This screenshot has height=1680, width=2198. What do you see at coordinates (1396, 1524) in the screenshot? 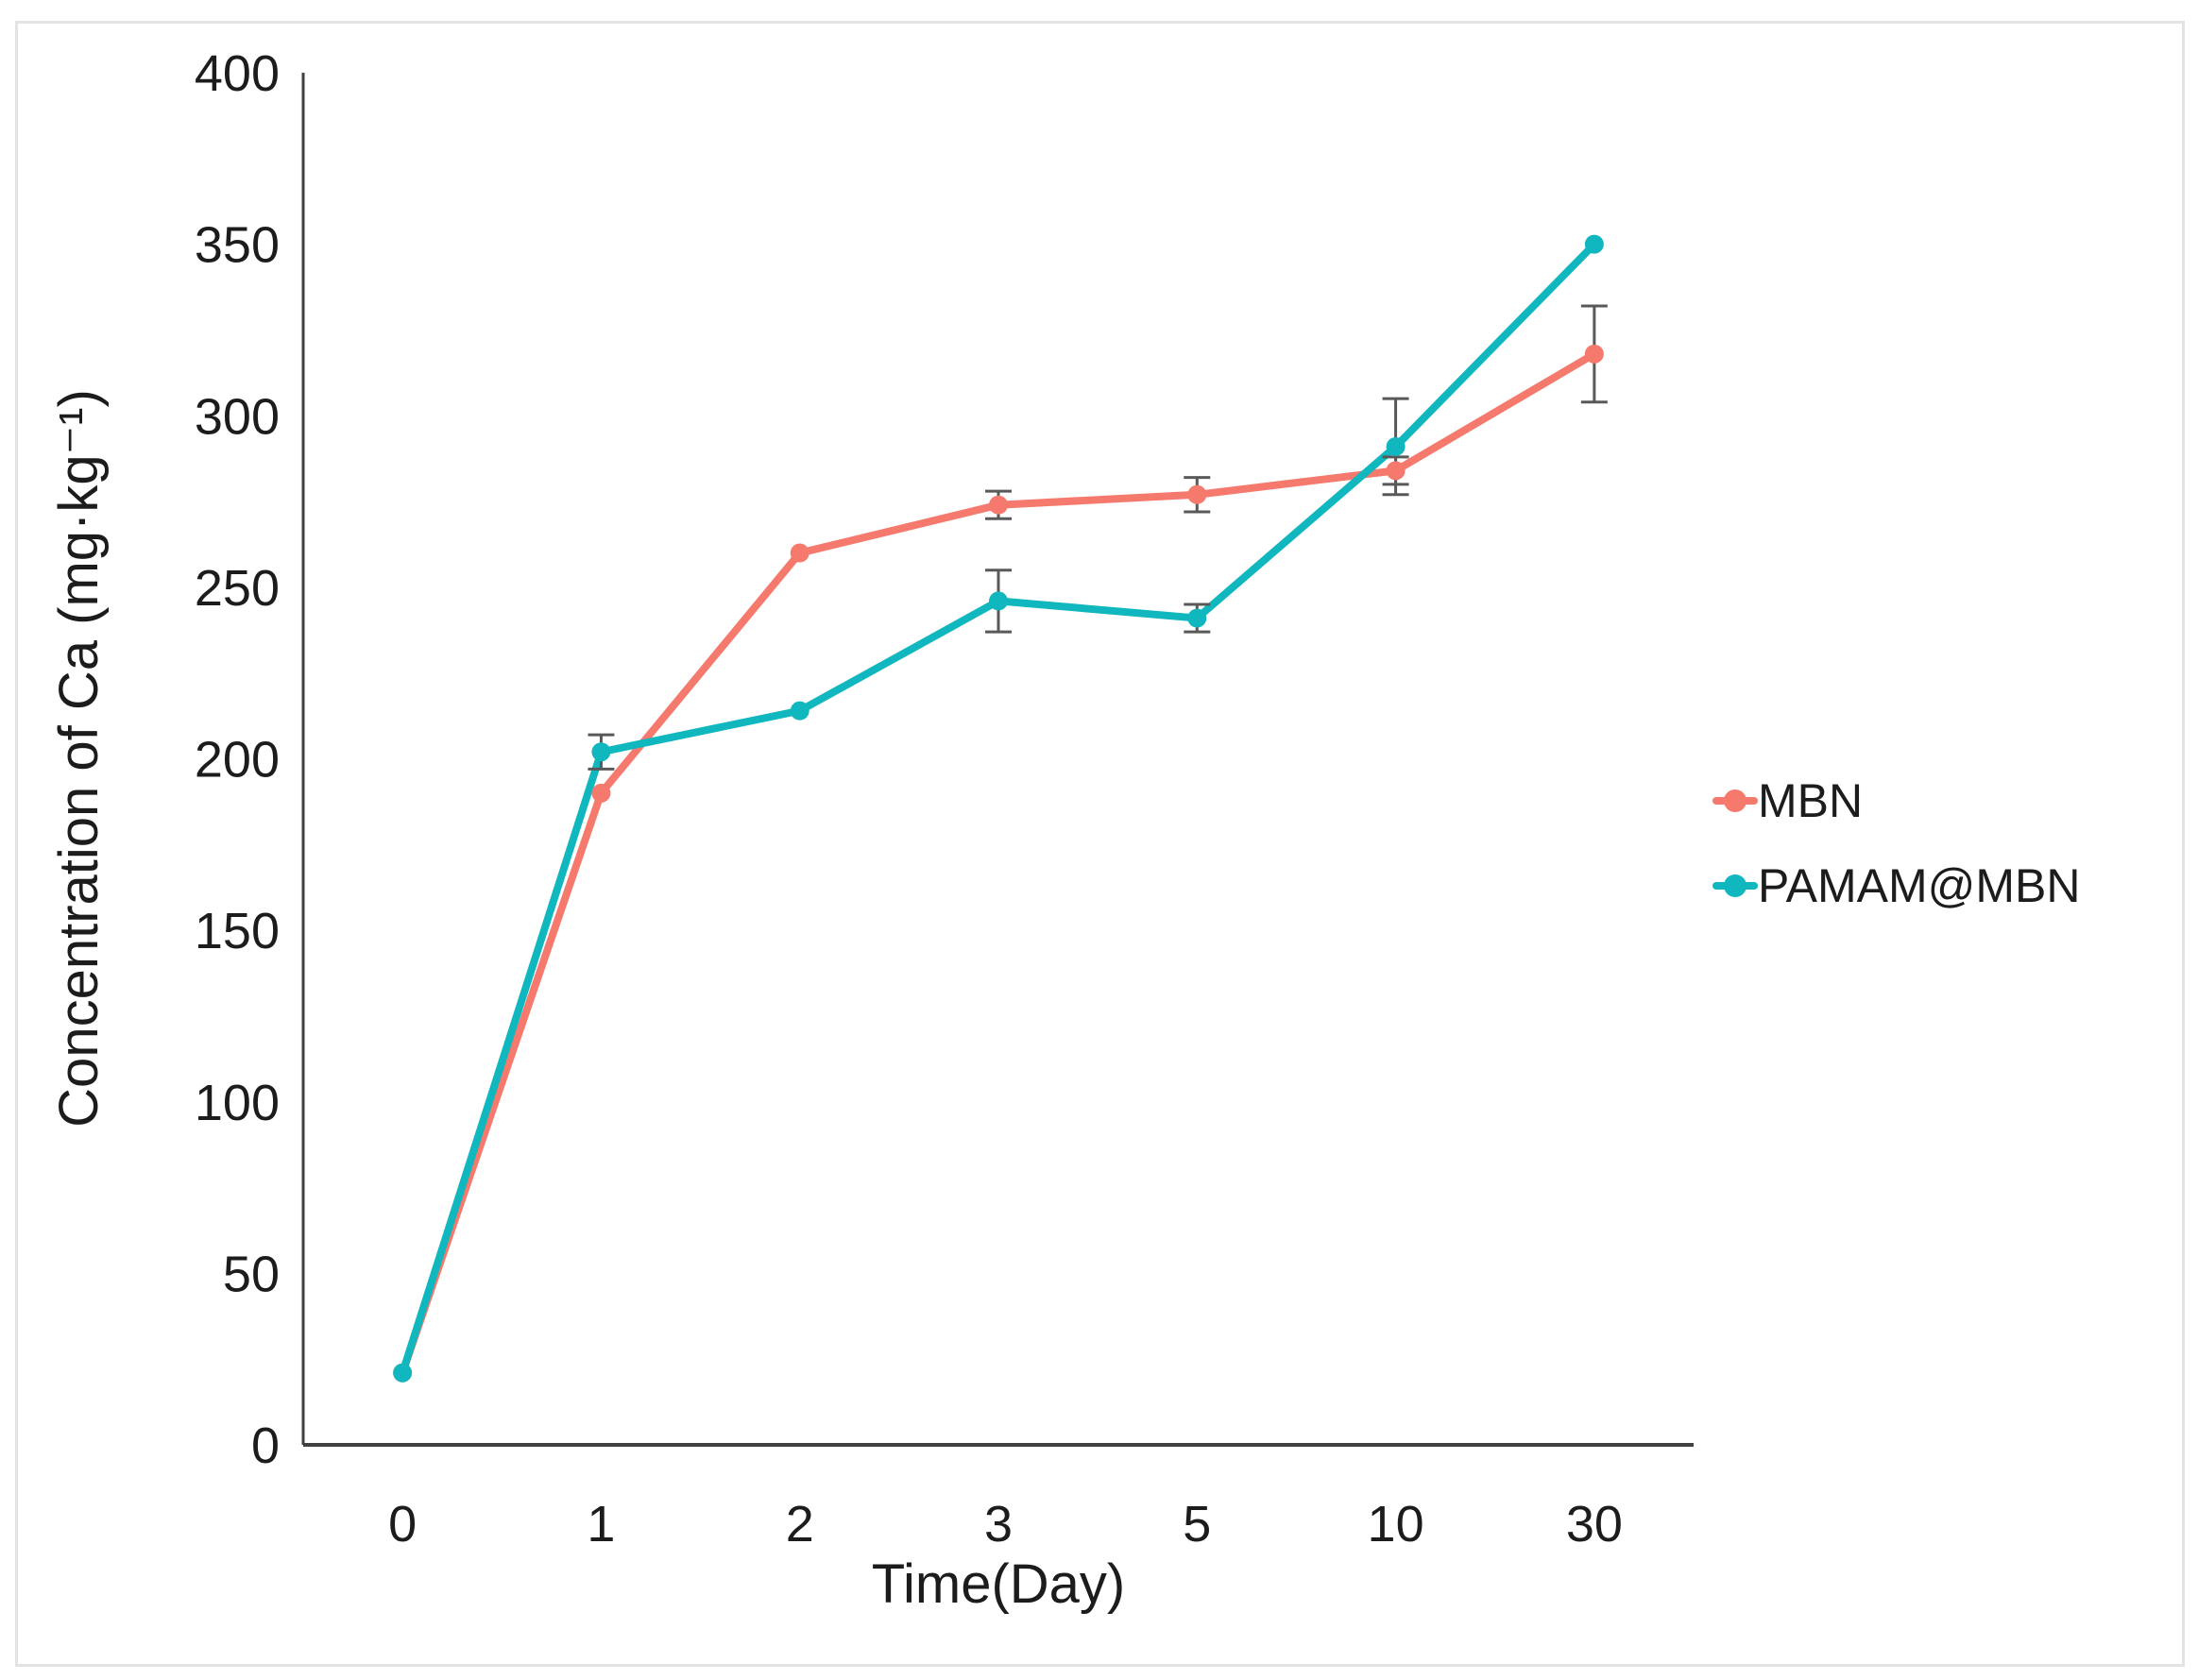
I see `svg-text: 10` at bounding box center [1396, 1524].